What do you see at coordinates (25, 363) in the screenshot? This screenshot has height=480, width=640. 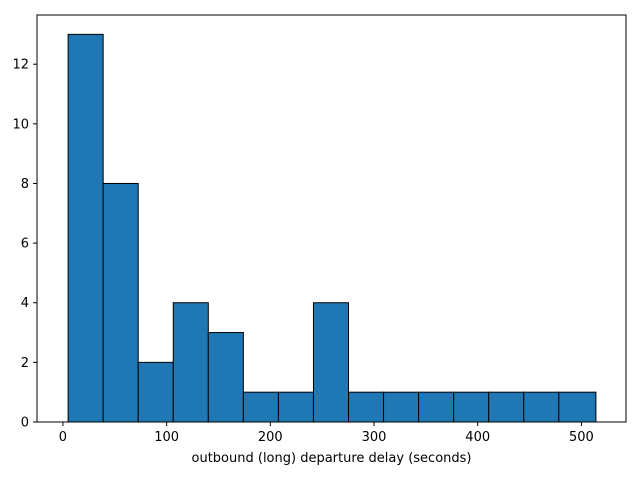 I see `y-tick-label: 2` at bounding box center [25, 363].